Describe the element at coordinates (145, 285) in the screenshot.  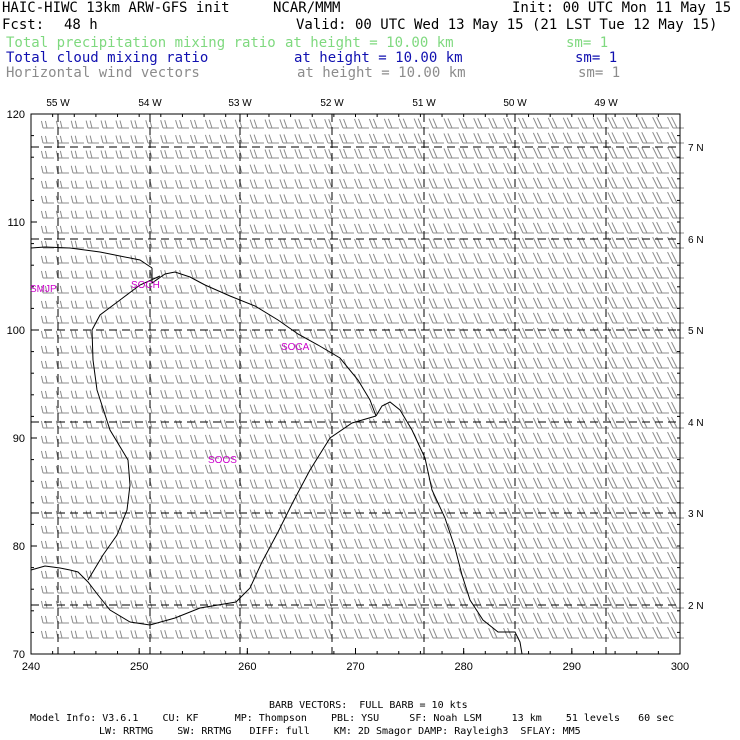
I see `station-label-soch: SOCH` at that location.